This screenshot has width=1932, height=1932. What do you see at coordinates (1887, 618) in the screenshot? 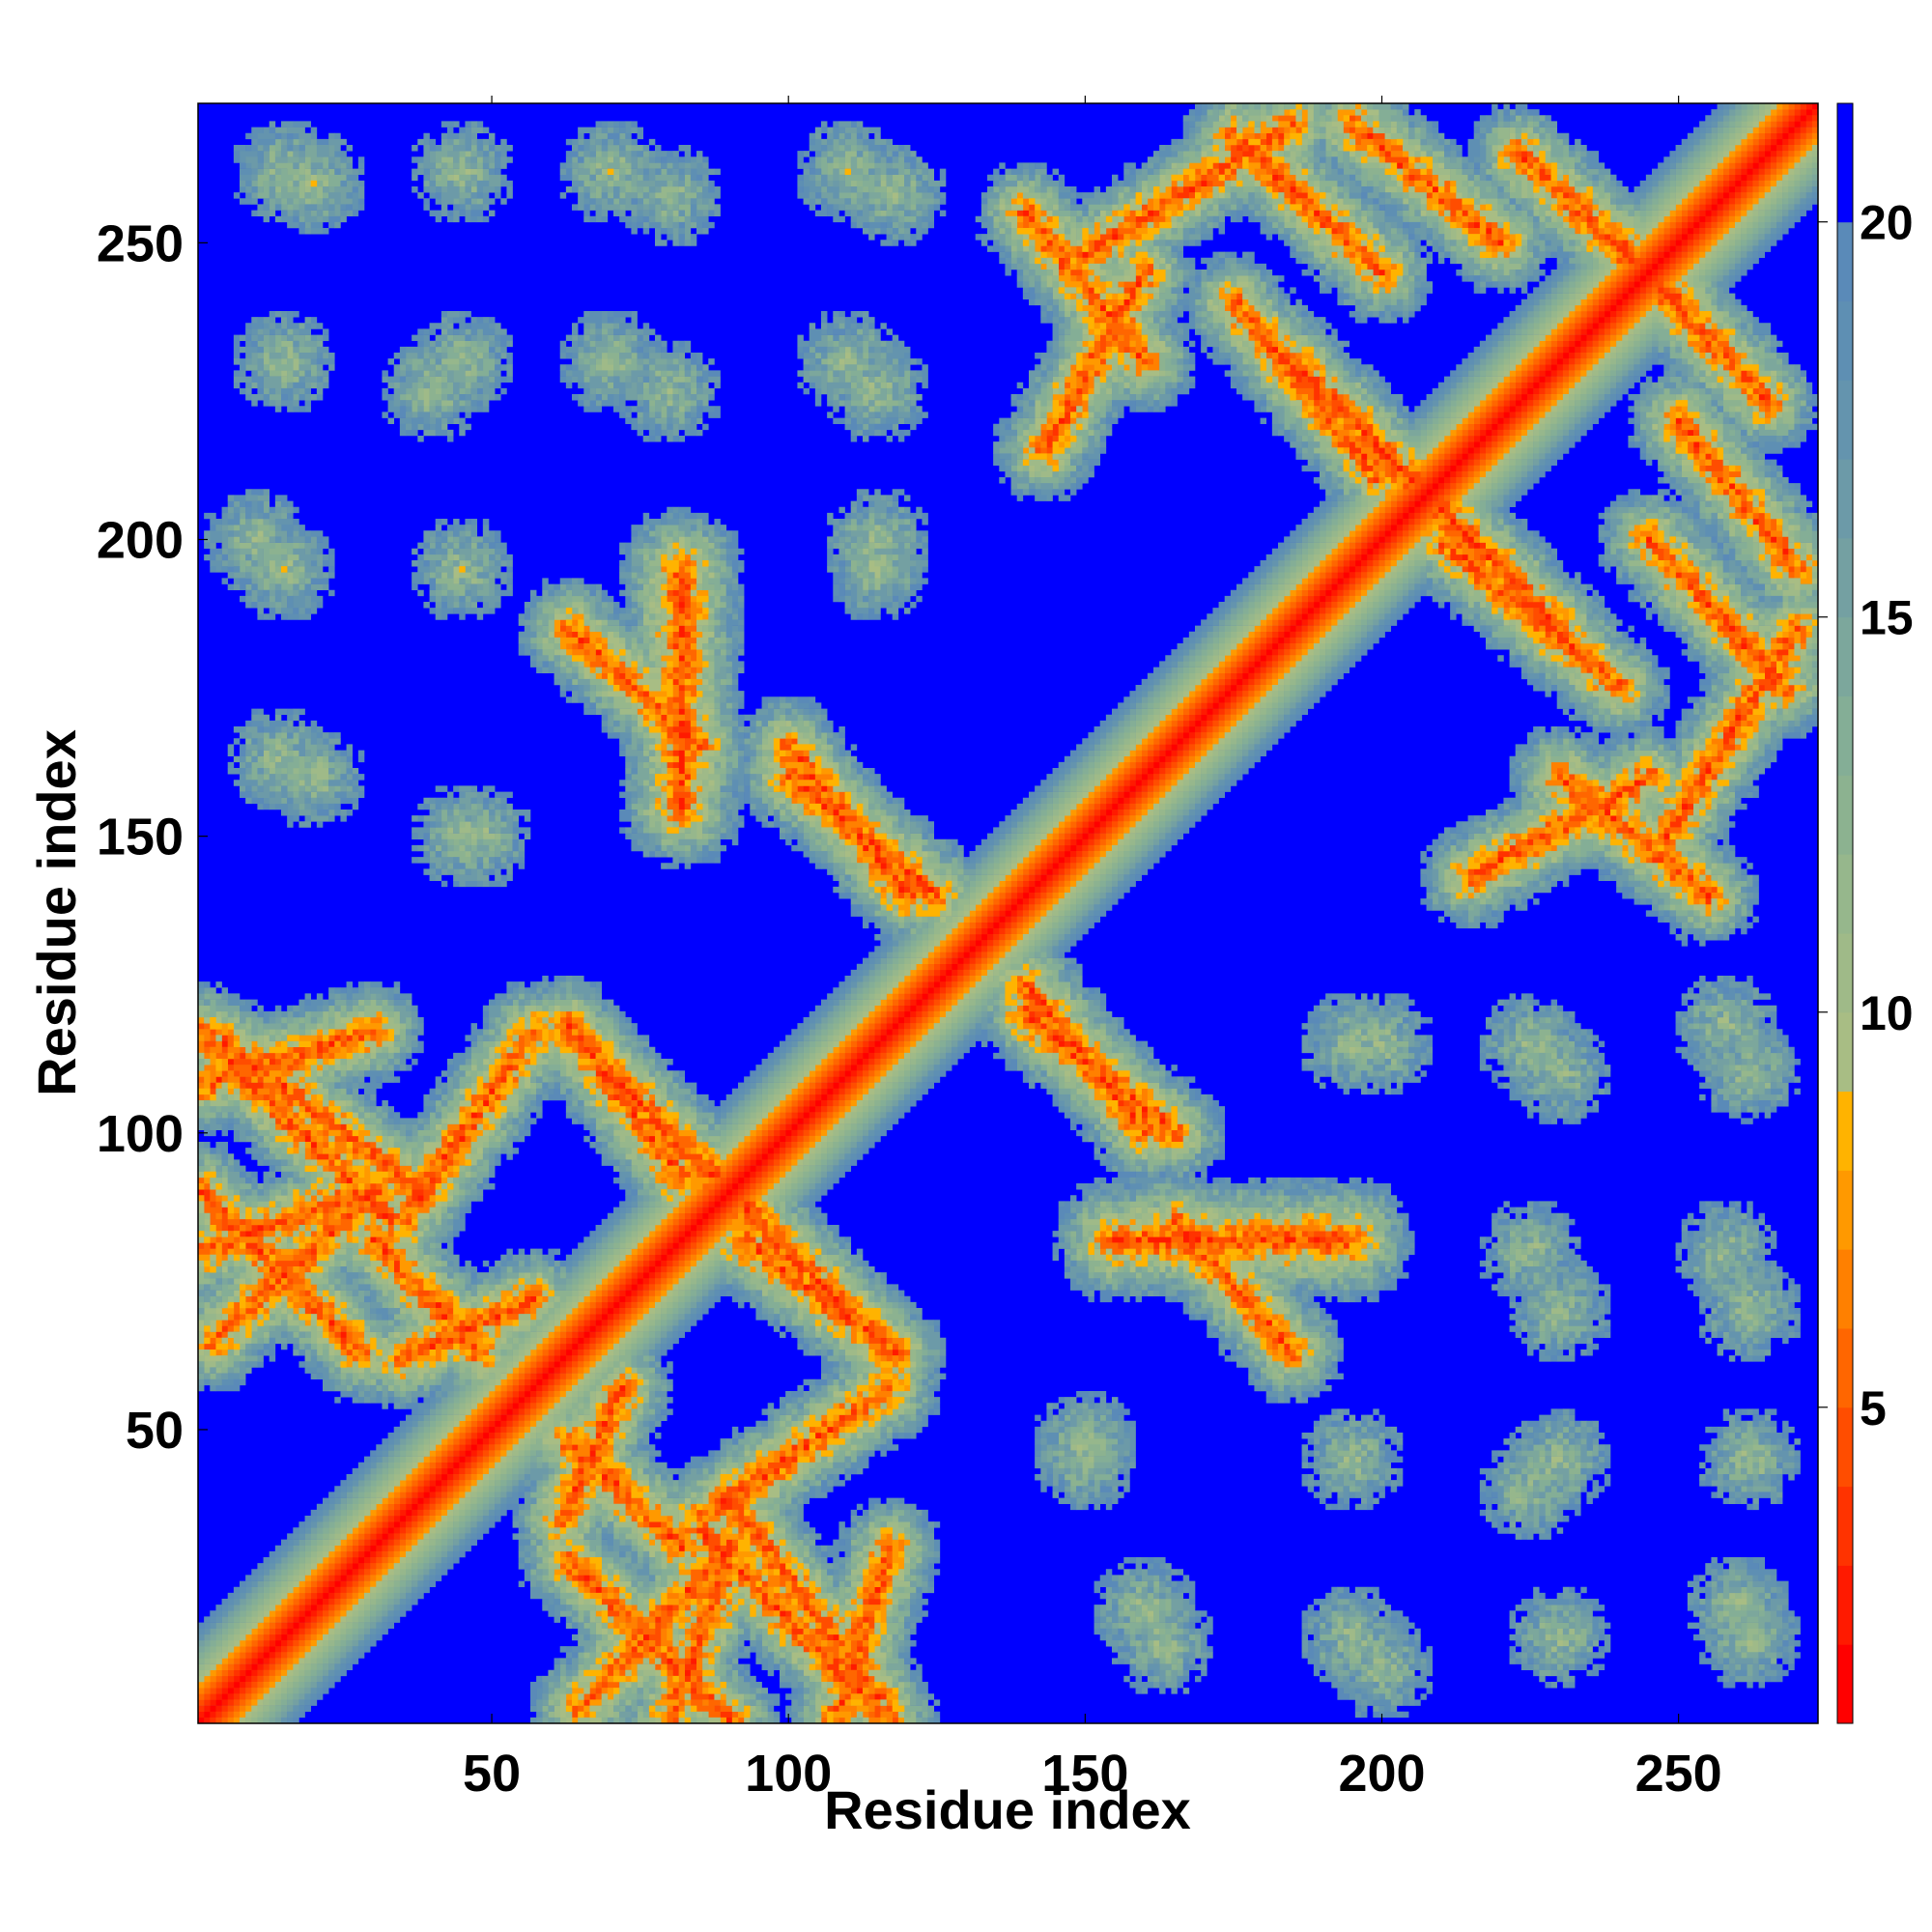
I see `colorbar-tick-label: 15` at bounding box center [1887, 618].